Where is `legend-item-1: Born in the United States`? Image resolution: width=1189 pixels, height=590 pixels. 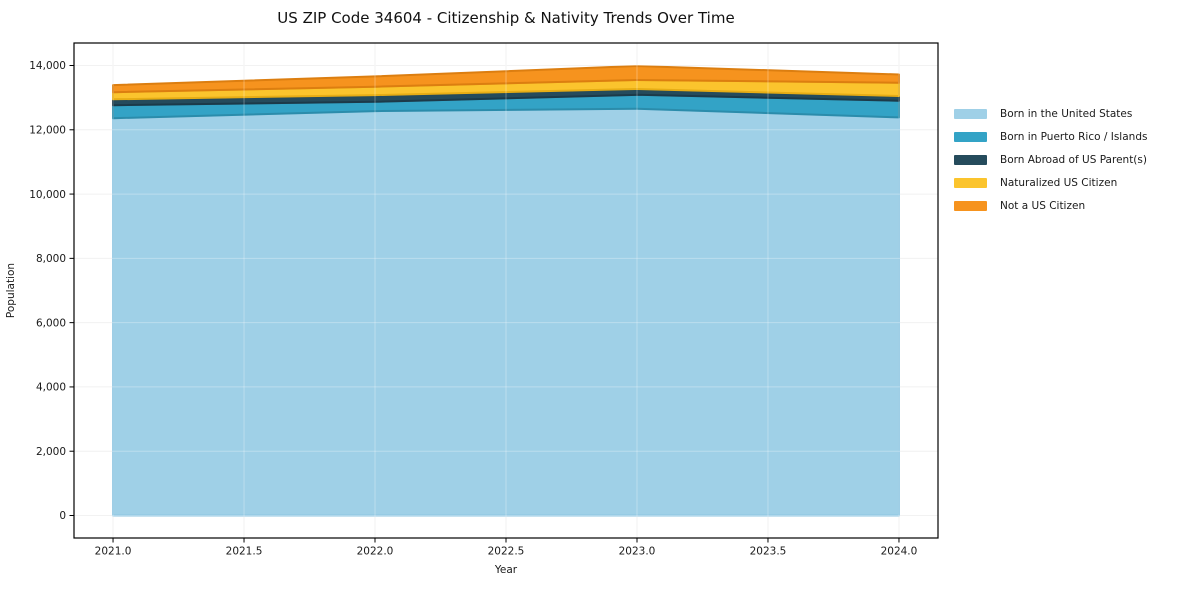 legend-item-1: Born in the United States is located at coordinates (1050, 114).